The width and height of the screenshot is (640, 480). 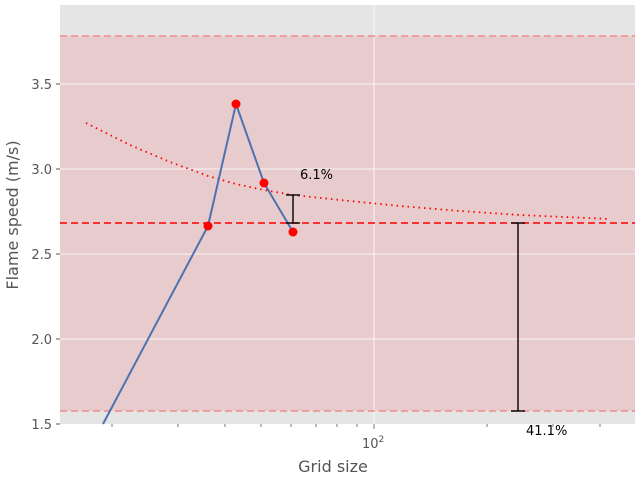 What do you see at coordinates (250, 168) in the screenshot?
I see `data-markers` at bounding box center [250, 168].